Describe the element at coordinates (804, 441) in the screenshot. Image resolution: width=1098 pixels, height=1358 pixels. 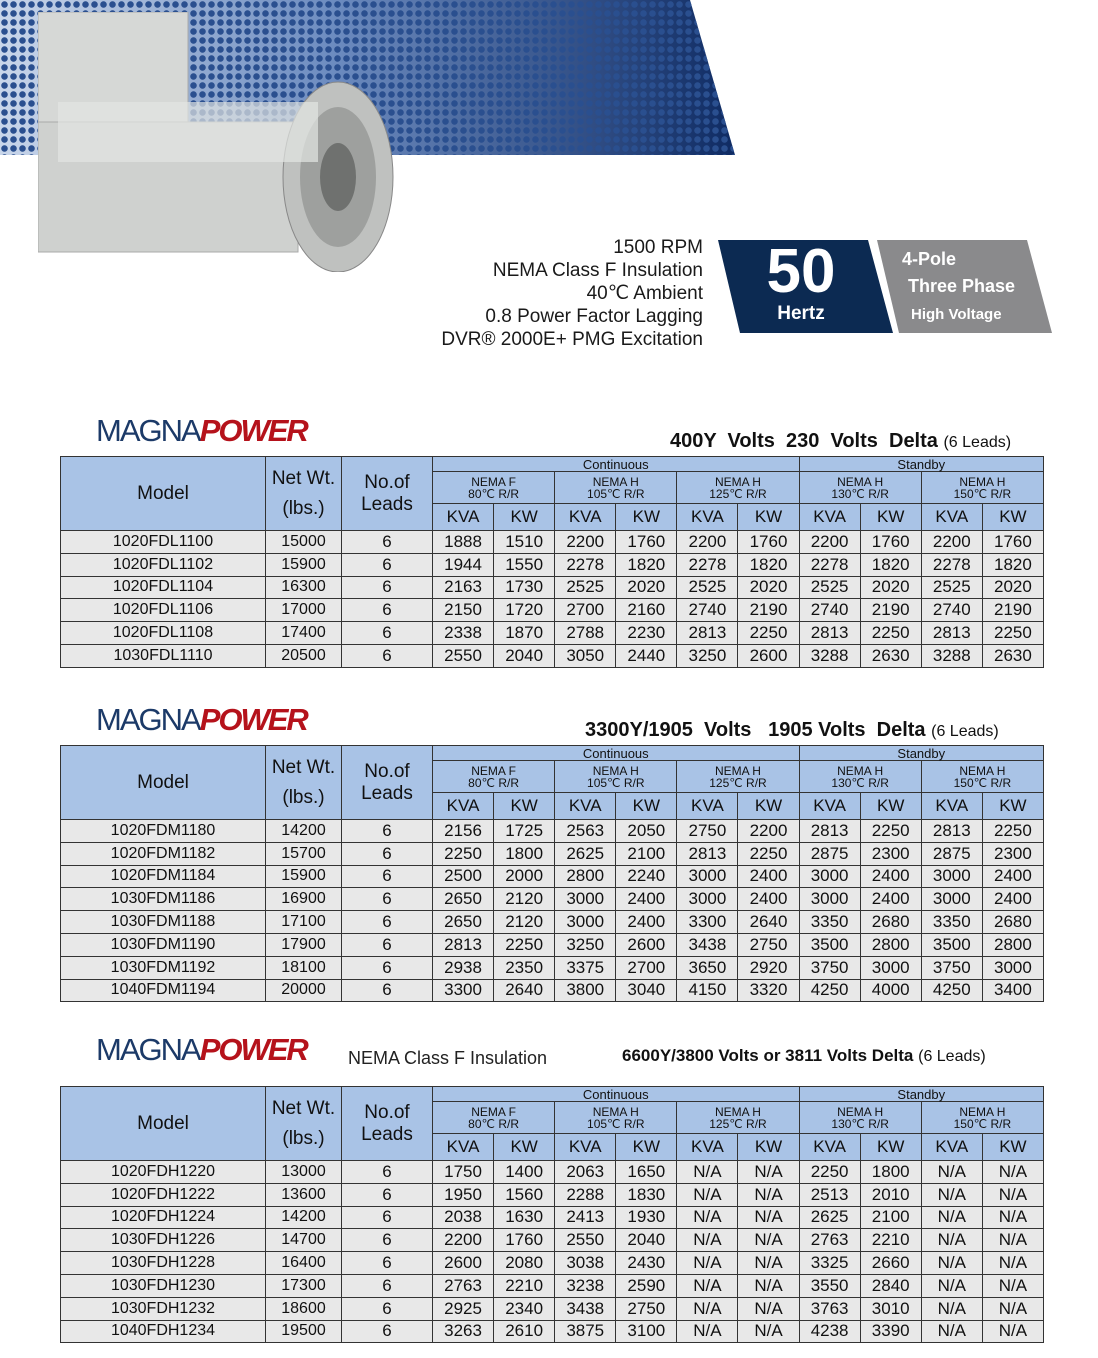
I see `voltage-title-text: 400Y Volts 230 Volts Delta` at that location.